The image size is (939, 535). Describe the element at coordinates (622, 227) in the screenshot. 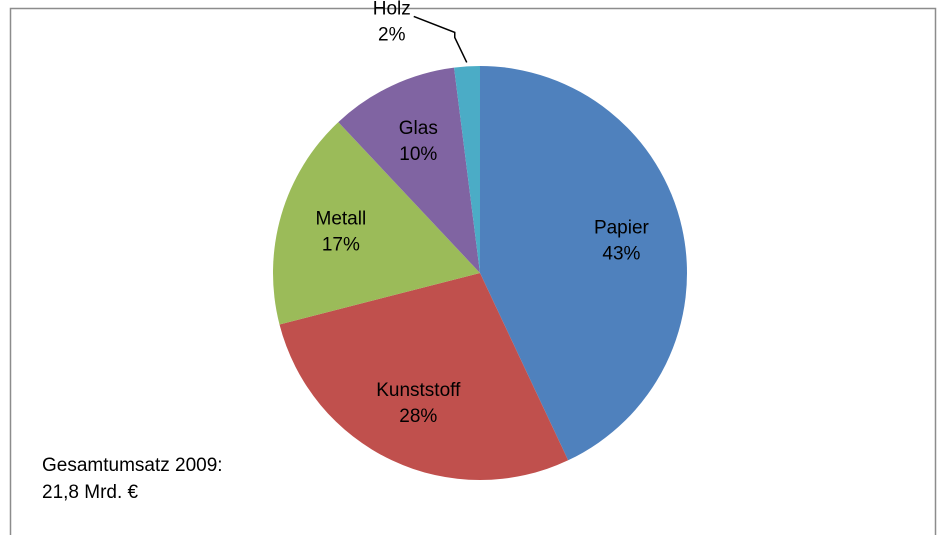

I see `slice-label: Papier` at that location.